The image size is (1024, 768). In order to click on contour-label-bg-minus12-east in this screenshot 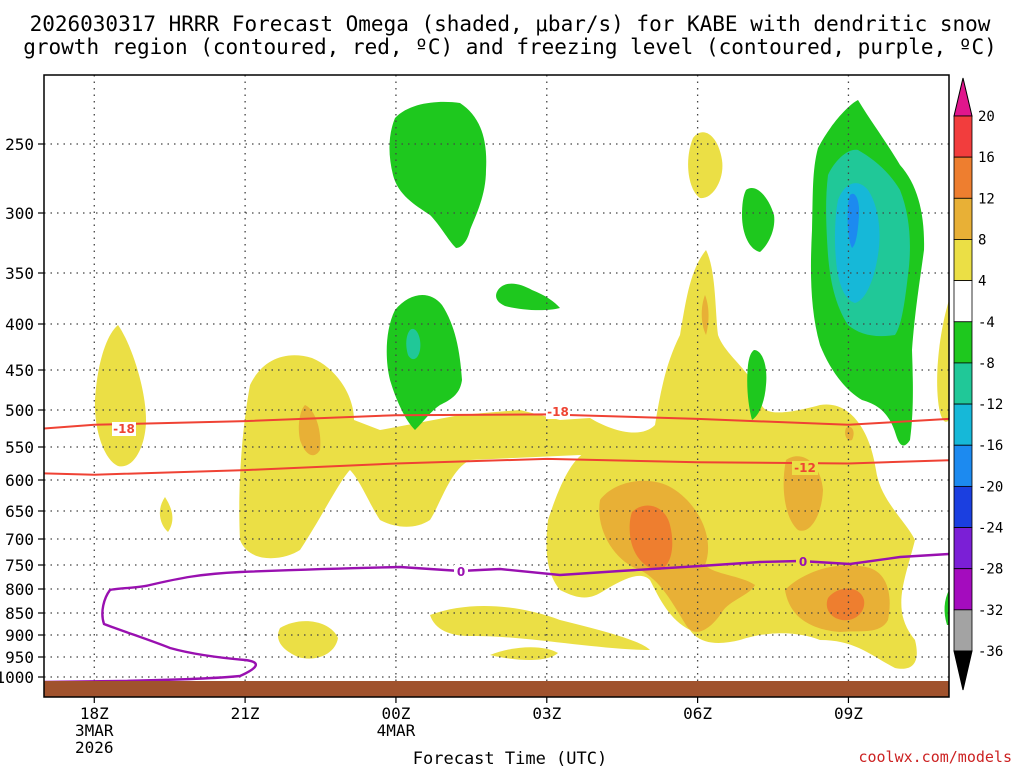, I will do `click(805, 468)`.